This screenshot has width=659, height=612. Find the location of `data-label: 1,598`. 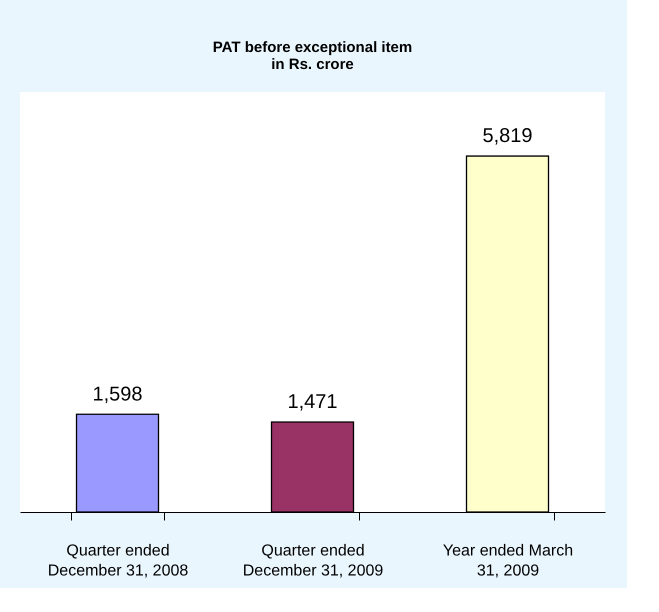

data-label: 1,598 is located at coordinates (117, 394).